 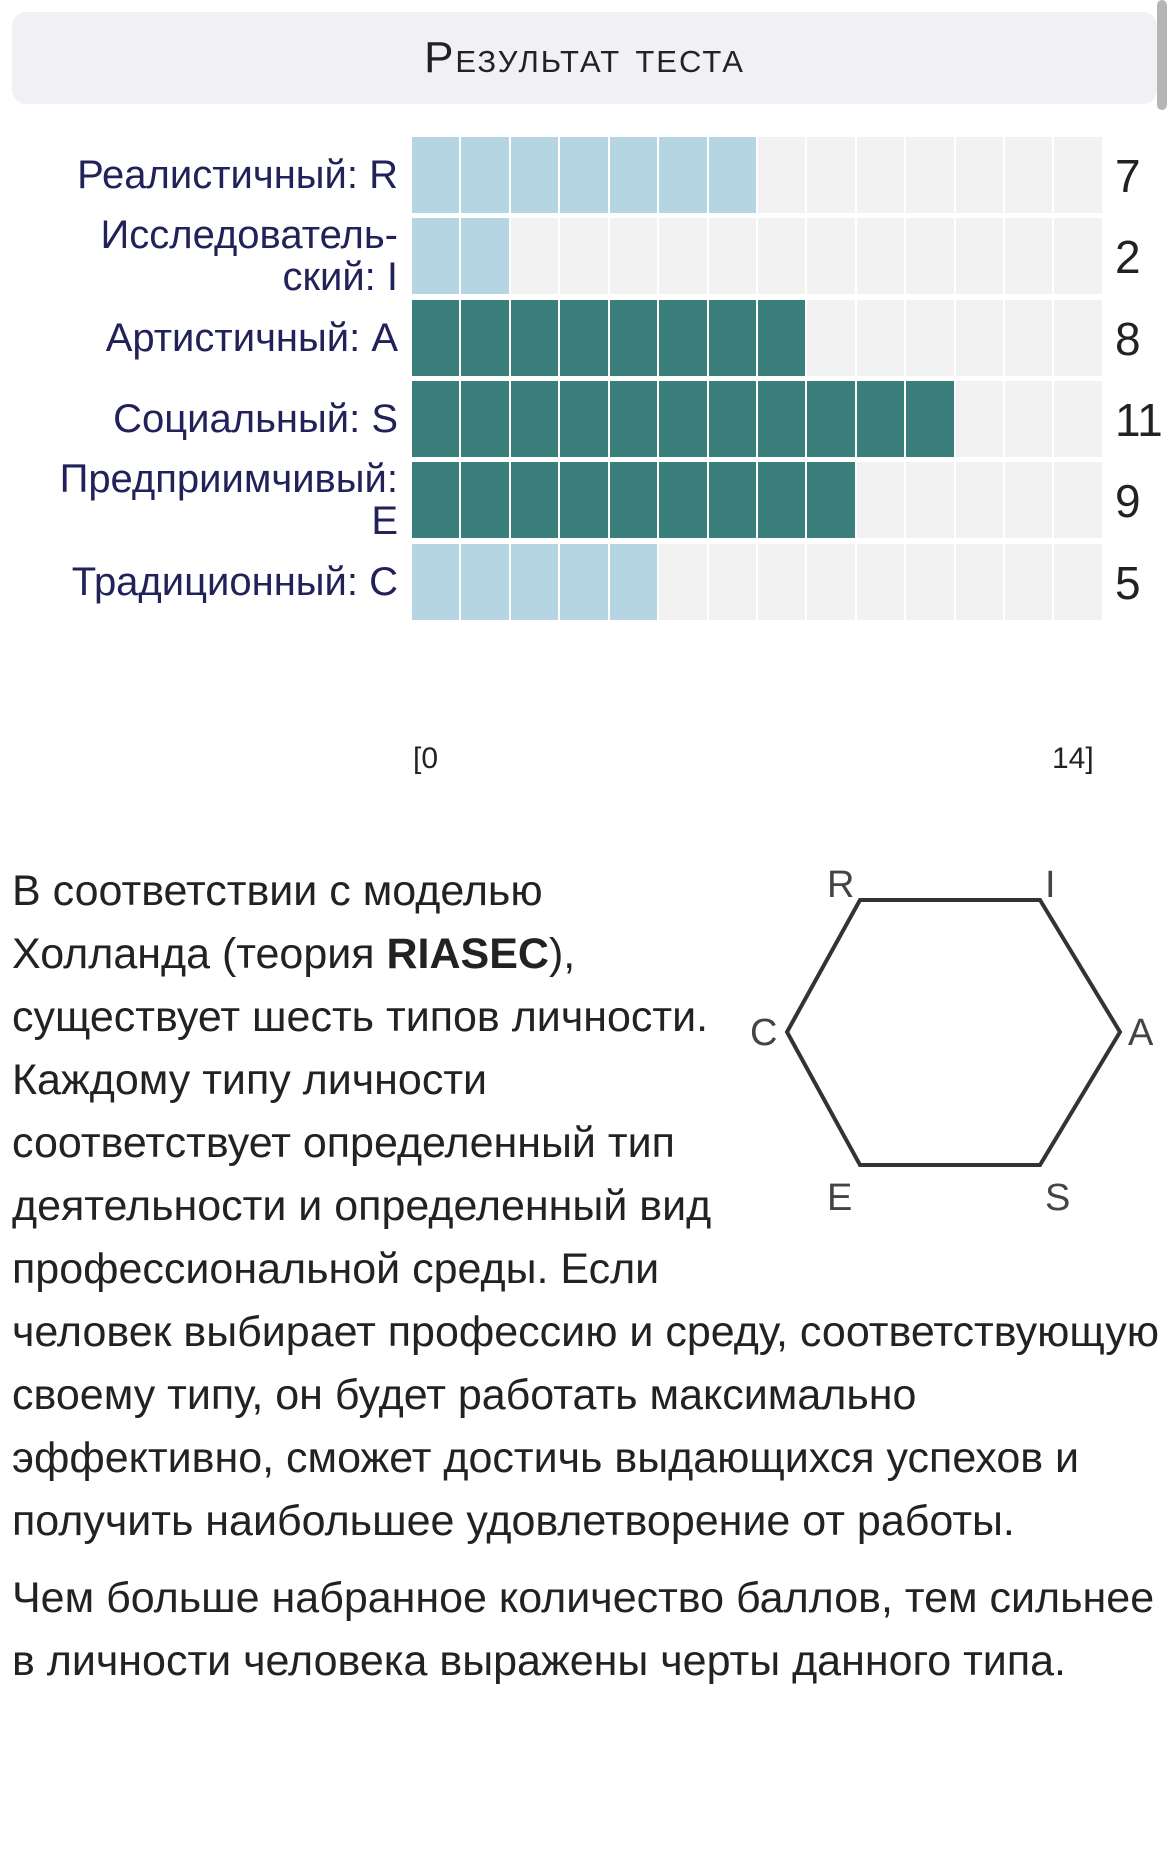 What do you see at coordinates (249, 235) in the screenshot?
I see `bar-label-line: Исследователь-` at bounding box center [249, 235].